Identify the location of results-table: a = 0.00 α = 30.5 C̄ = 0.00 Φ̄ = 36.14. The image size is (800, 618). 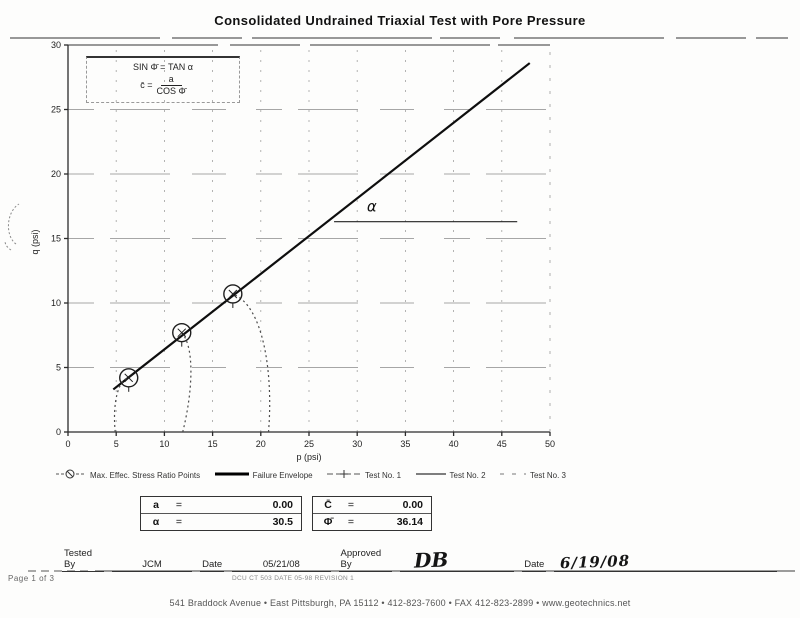
(286, 513).